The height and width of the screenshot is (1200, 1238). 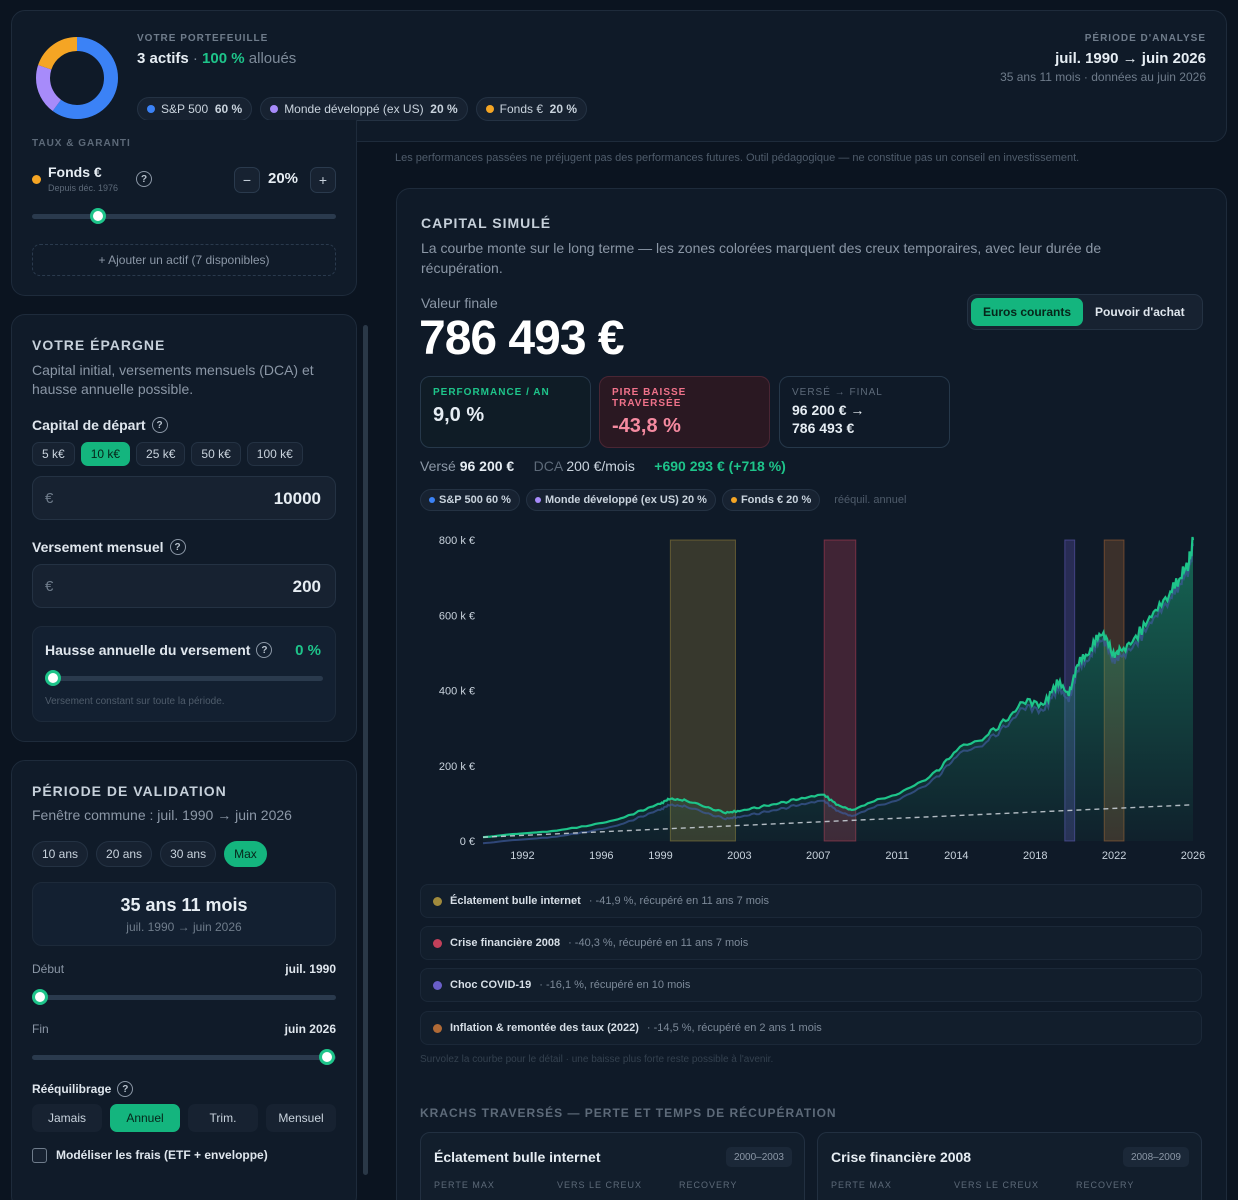 What do you see at coordinates (505, 412) in the screenshot?
I see `stat-performance: PERFORMANCE / AN 9,0 %` at bounding box center [505, 412].